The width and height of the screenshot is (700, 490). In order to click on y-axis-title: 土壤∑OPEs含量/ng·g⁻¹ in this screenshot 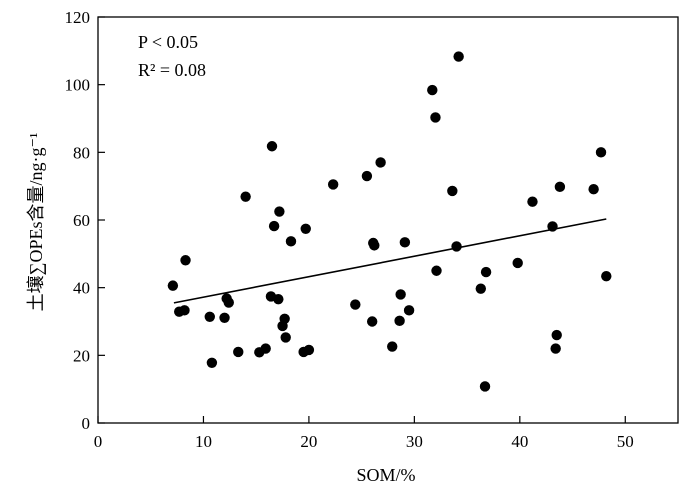, I will do `click(36, 222)`.